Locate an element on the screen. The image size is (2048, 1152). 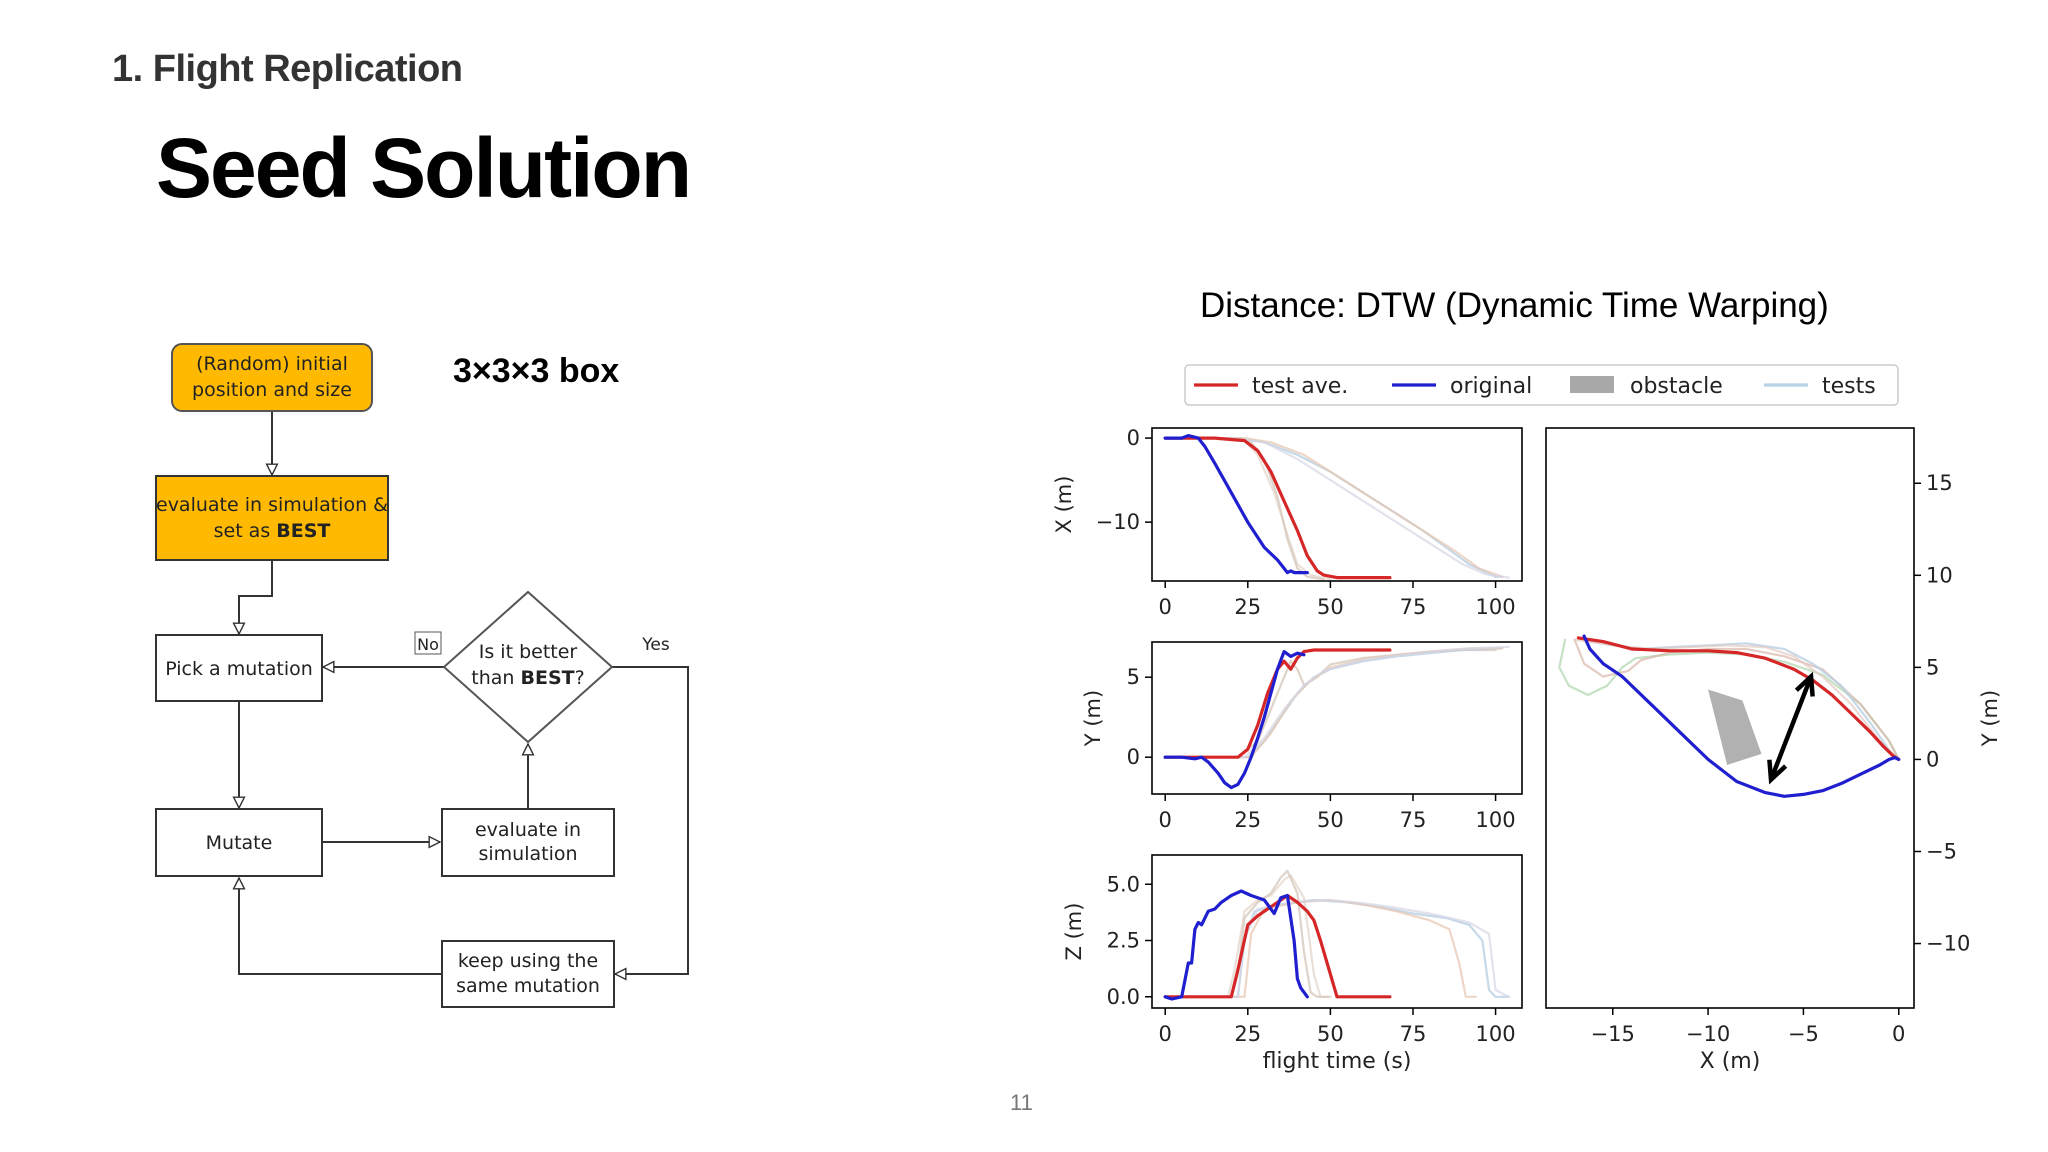
node-decision-line2-prefix: than is located at coordinates (495, 678).